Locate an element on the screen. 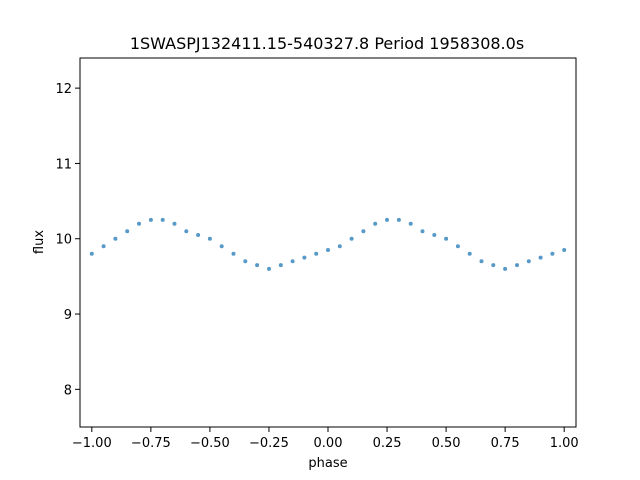  y-axis-ticks: 8 9 10 11 12 is located at coordinates (67, 240).